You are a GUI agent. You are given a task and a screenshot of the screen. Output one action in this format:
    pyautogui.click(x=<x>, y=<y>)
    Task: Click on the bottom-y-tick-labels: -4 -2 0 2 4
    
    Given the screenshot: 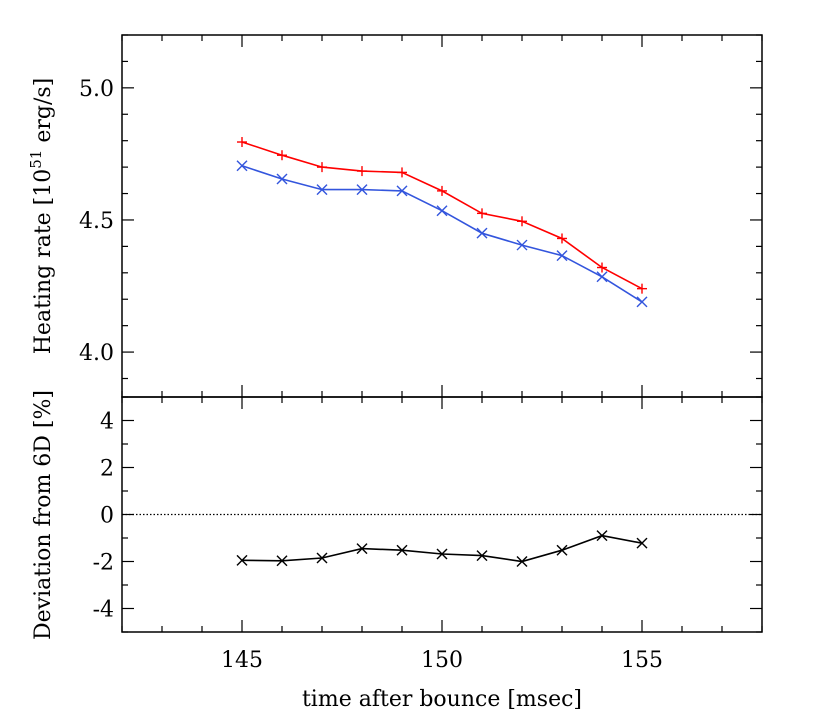 What is the action you would take?
    pyautogui.click(x=103, y=516)
    